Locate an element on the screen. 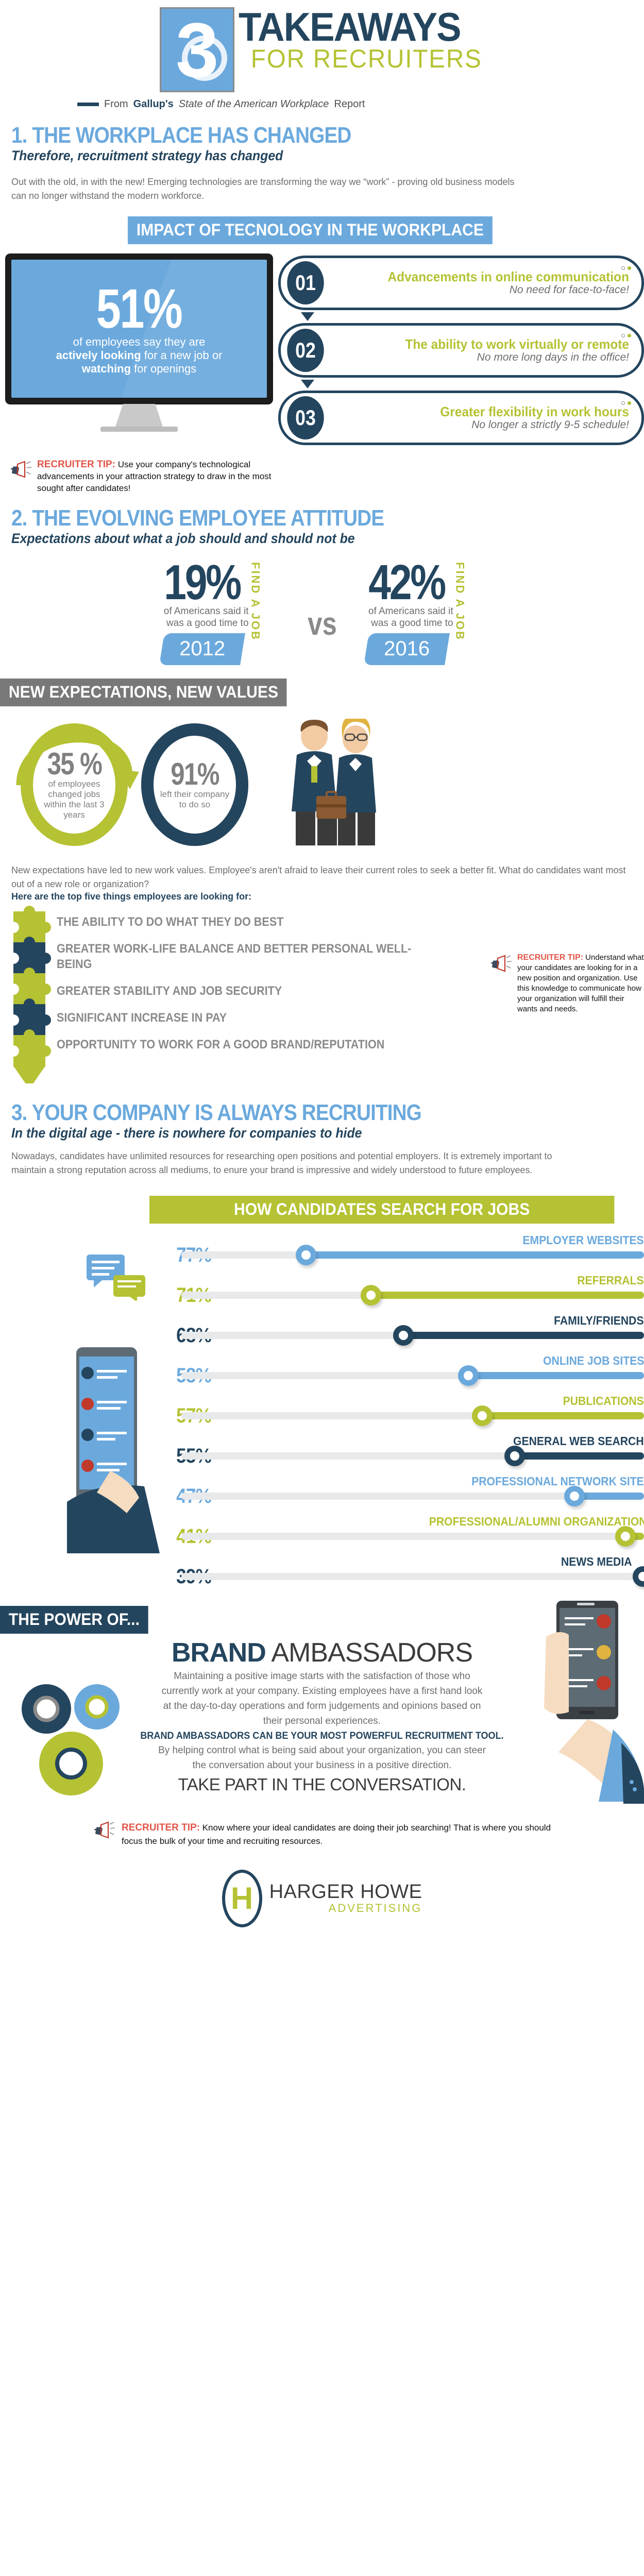 The height and width of the screenshot is (2576, 644). page-title: TAKEAWAYS is located at coordinates (350, 26).